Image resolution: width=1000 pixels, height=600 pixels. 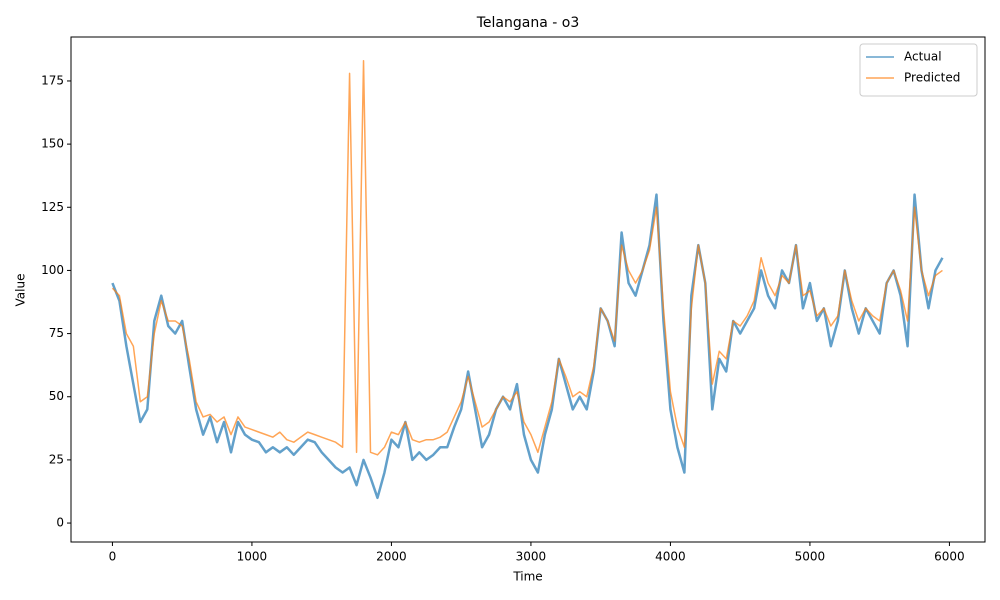 I want to click on x-tick-label: 0, so click(x=113, y=557).